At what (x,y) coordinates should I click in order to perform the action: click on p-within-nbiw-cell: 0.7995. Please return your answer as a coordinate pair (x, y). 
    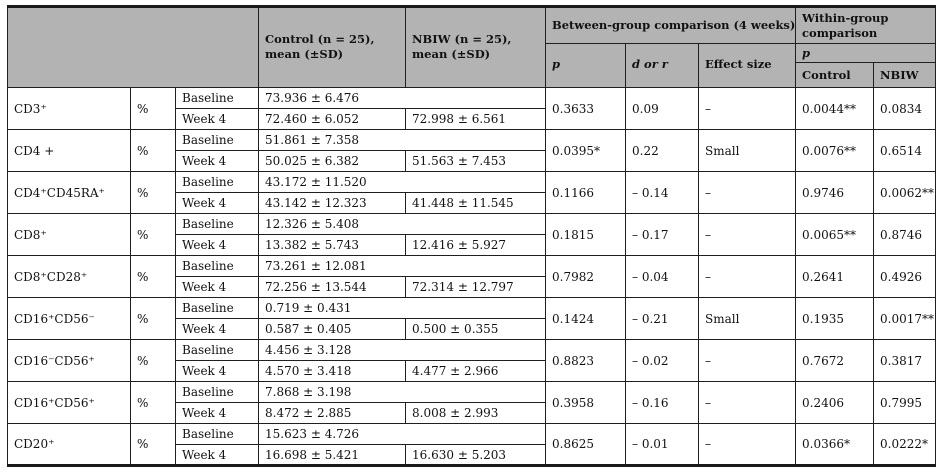
    Looking at the image, I should click on (905, 402).